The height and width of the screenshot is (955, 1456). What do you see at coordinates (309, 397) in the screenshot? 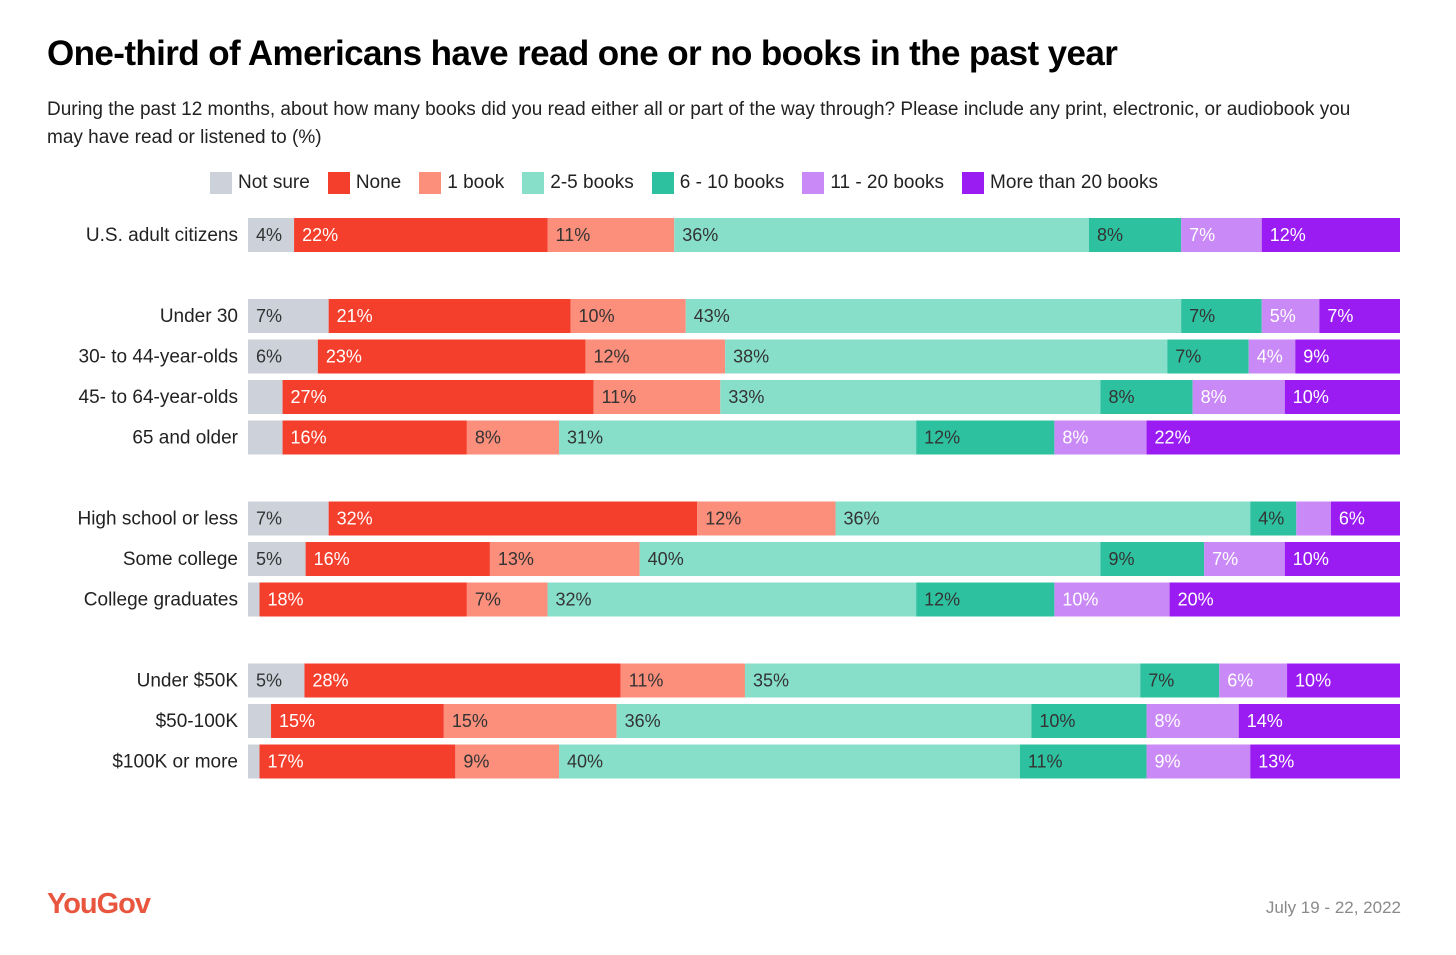
I see `data-label: 27%` at bounding box center [309, 397].